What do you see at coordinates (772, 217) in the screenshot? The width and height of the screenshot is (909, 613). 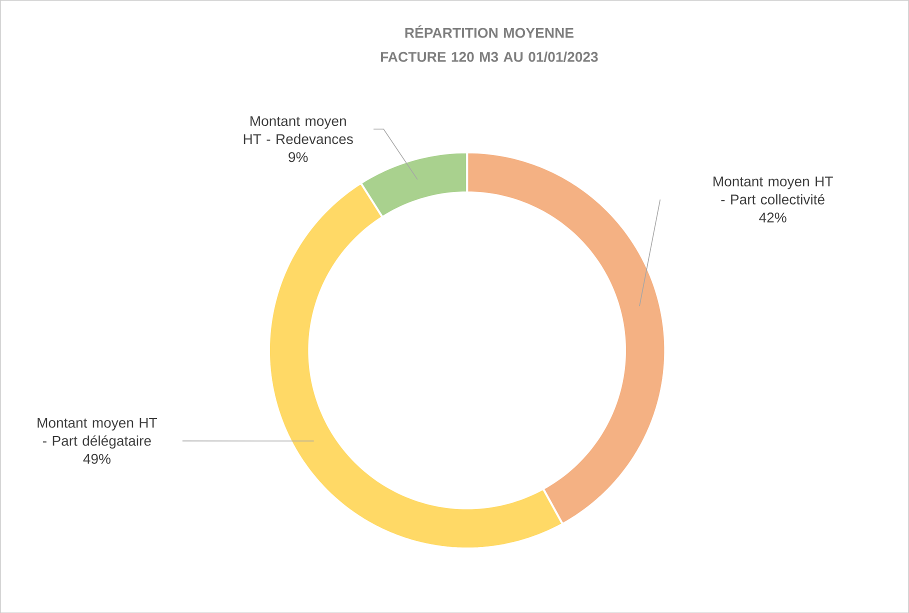 I see `data-label: 42%` at bounding box center [772, 217].